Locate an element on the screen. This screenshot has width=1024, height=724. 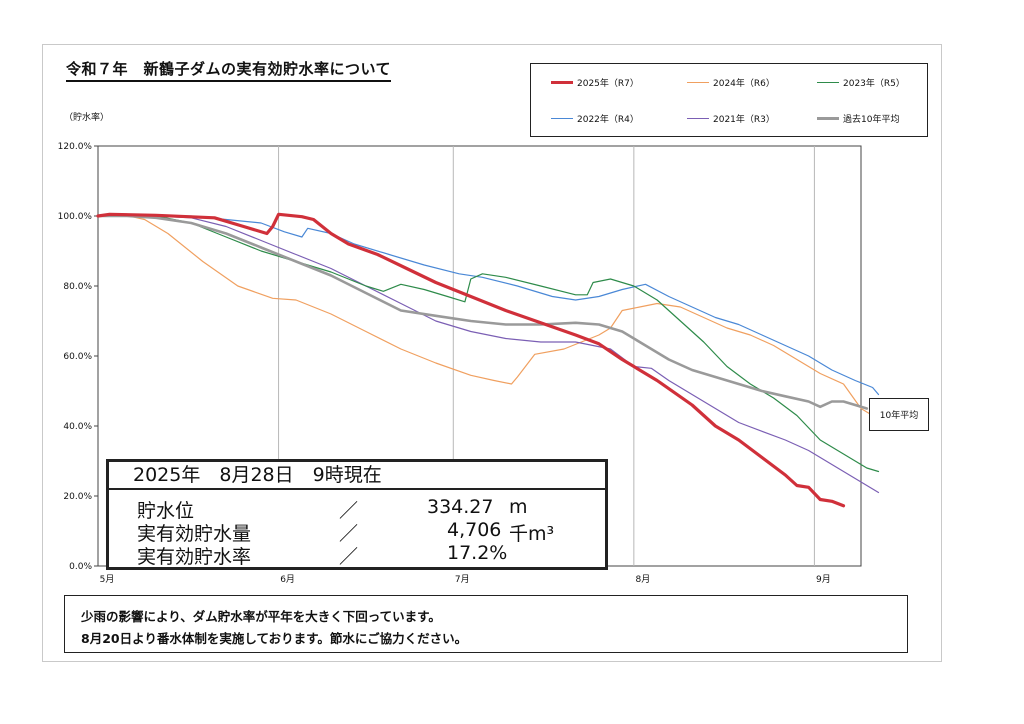
storage-rate-value: 17.2% is located at coordinates (477, 553).